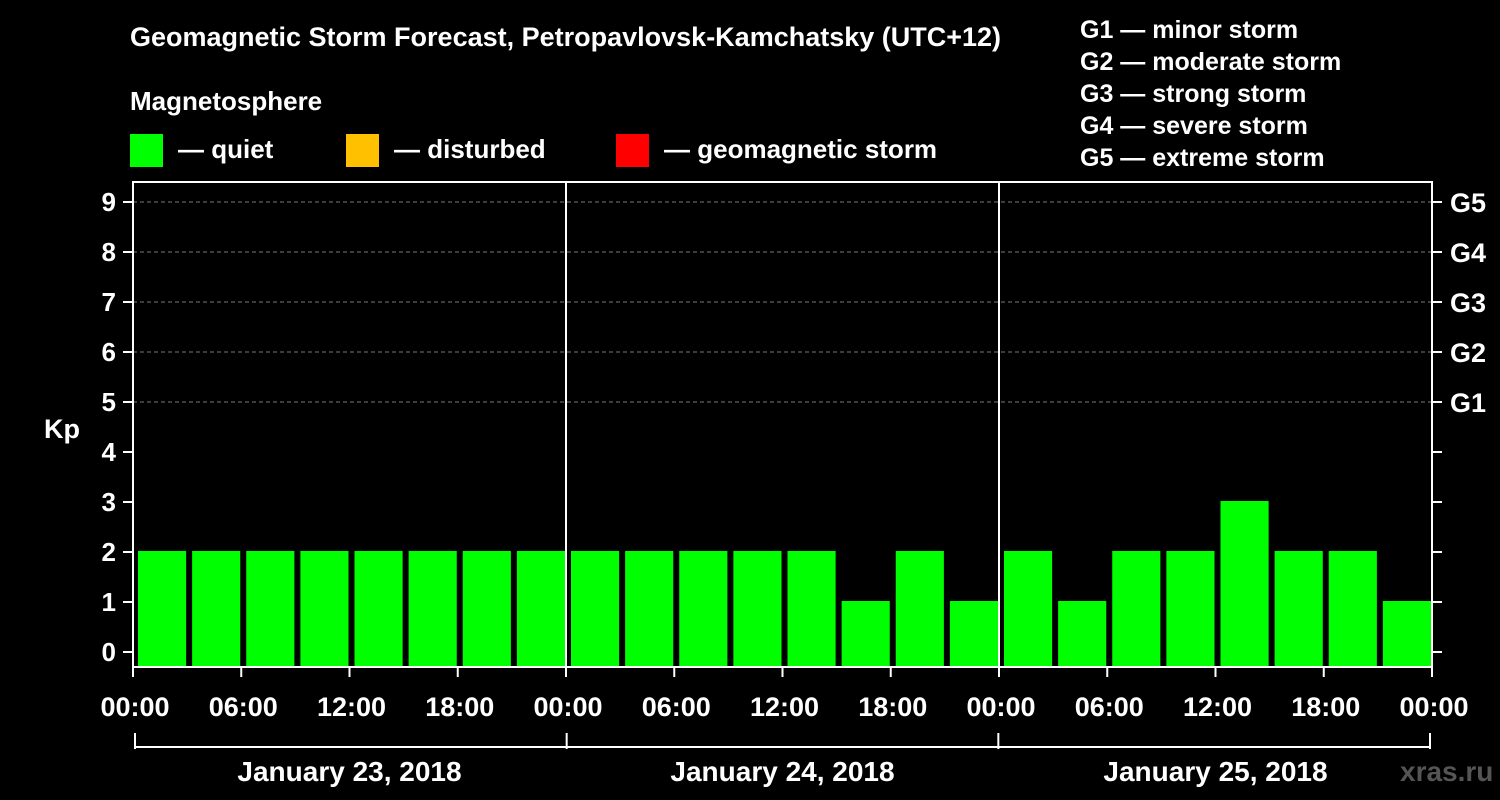 This screenshot has width=1500, height=800. I want to click on day-label: January 23, 2018, so click(349, 771).